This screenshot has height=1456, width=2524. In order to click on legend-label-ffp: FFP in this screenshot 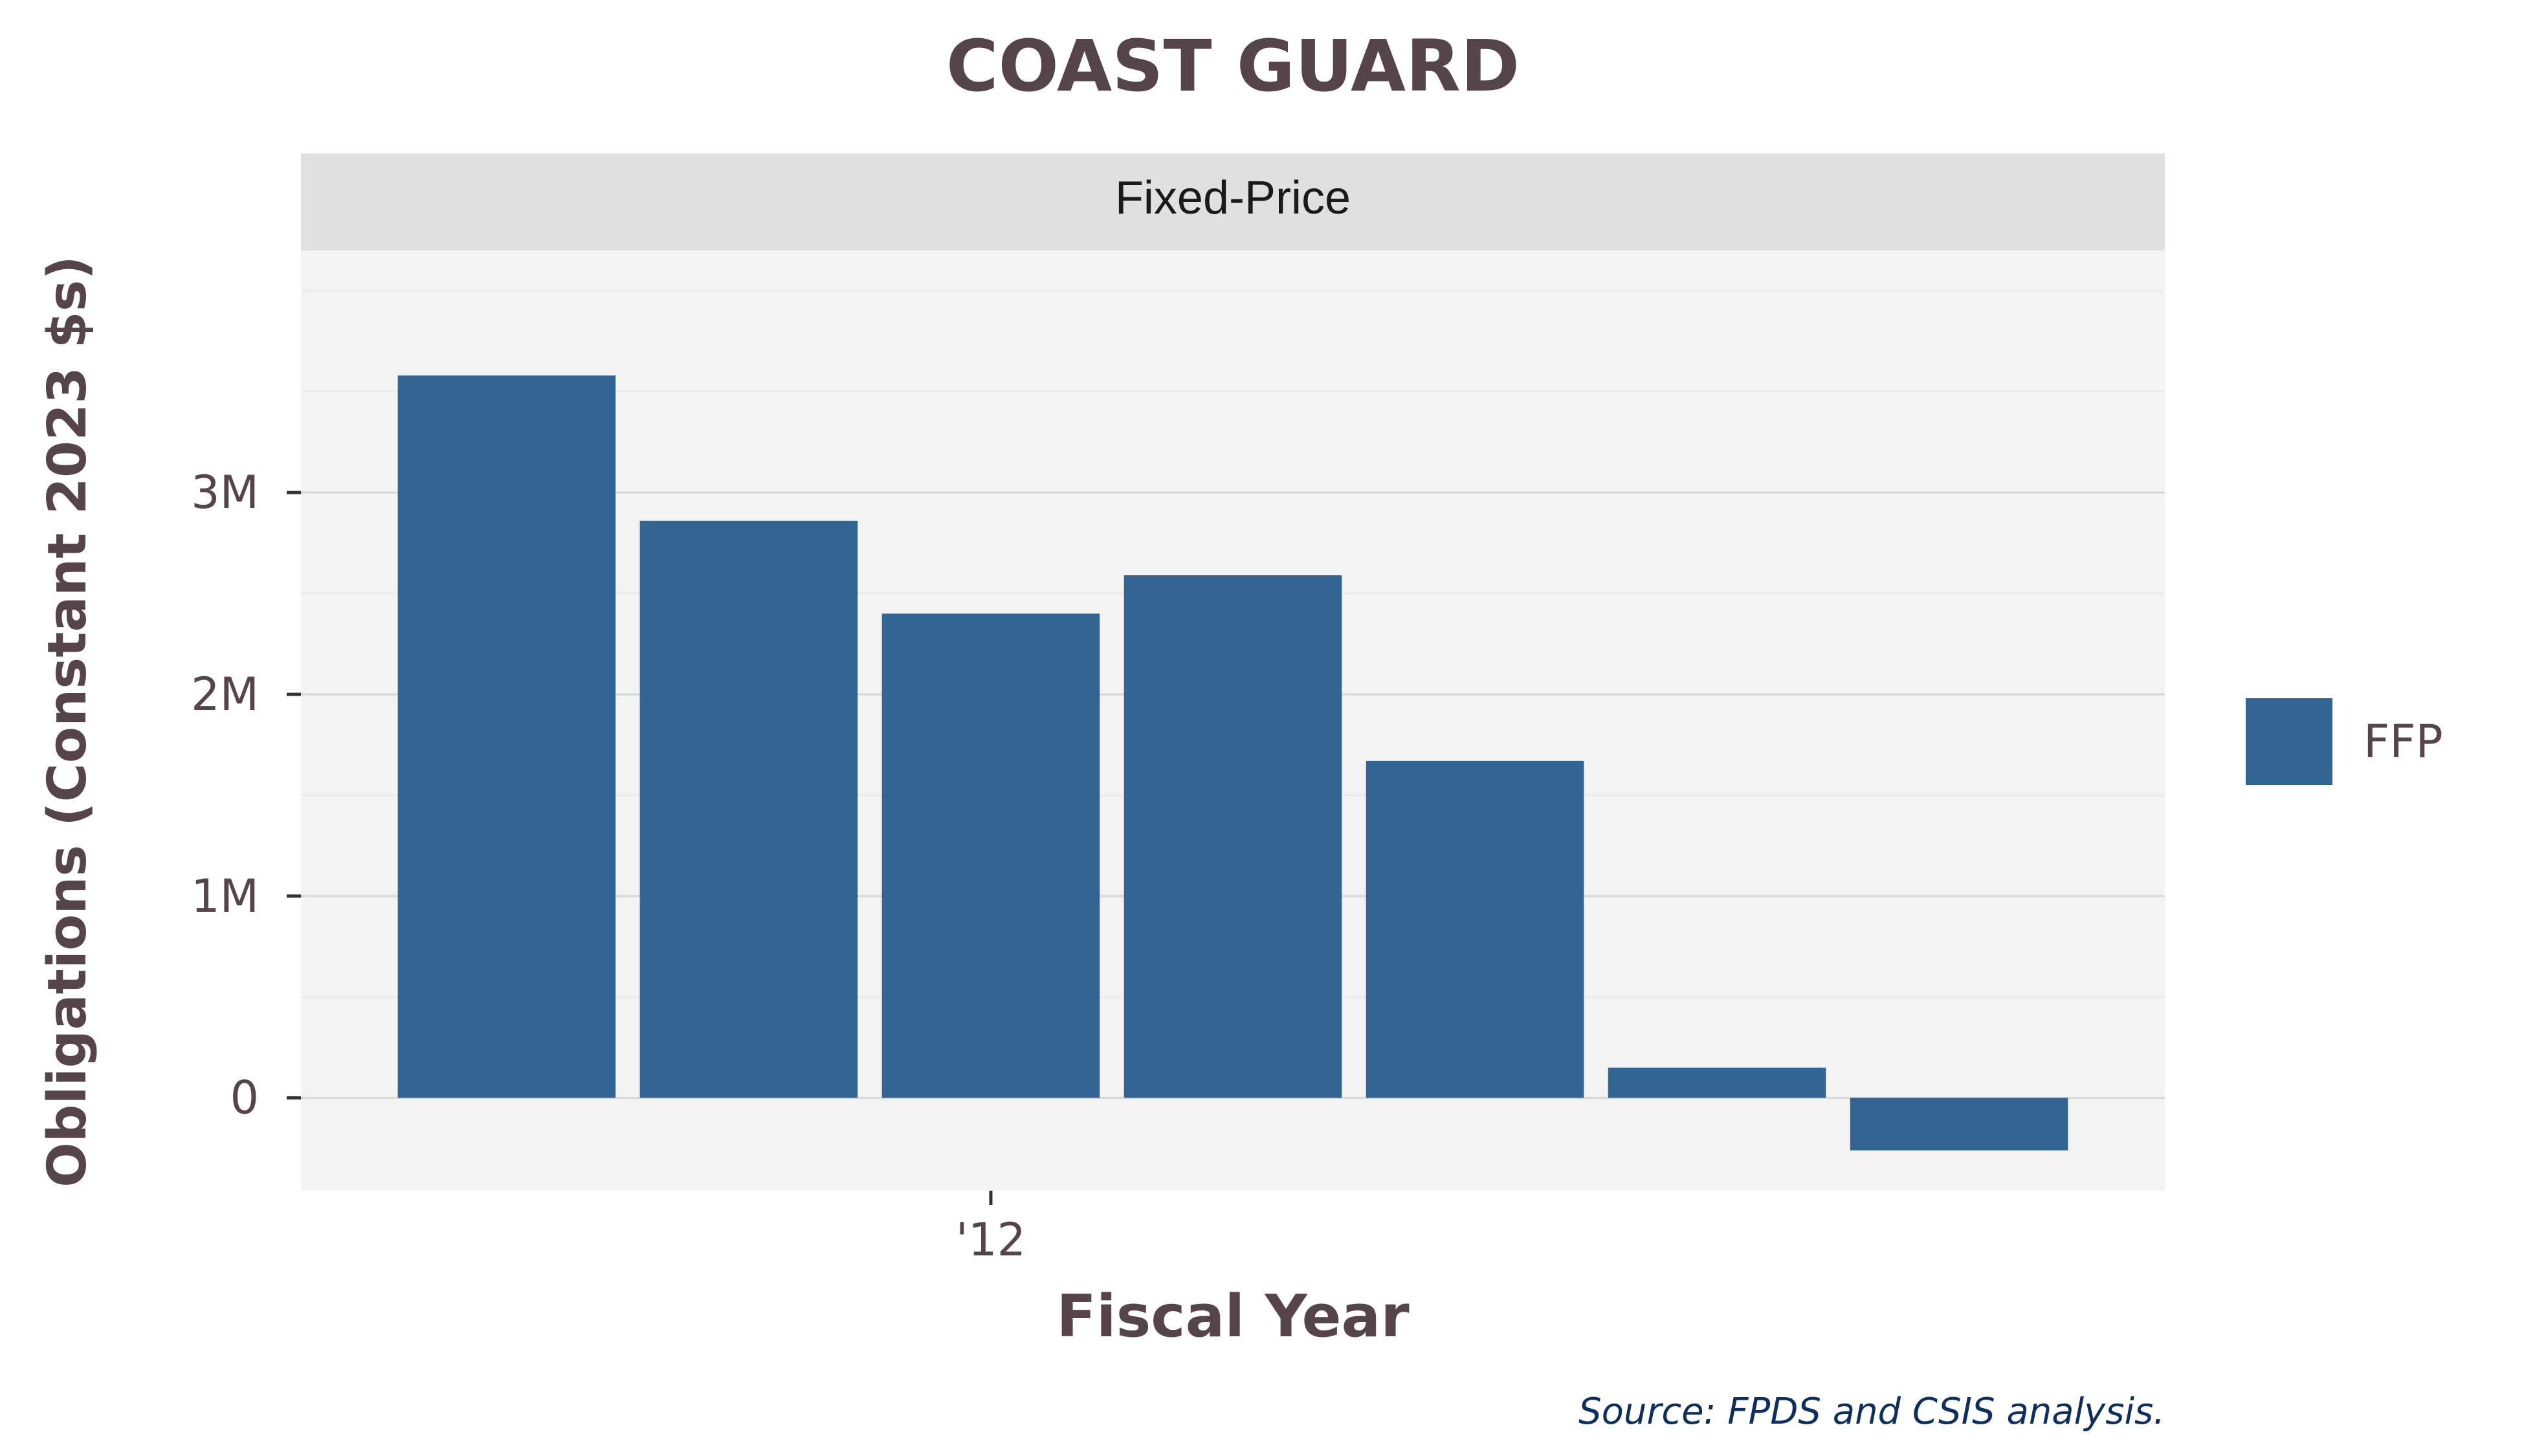, I will do `click(2403, 741)`.